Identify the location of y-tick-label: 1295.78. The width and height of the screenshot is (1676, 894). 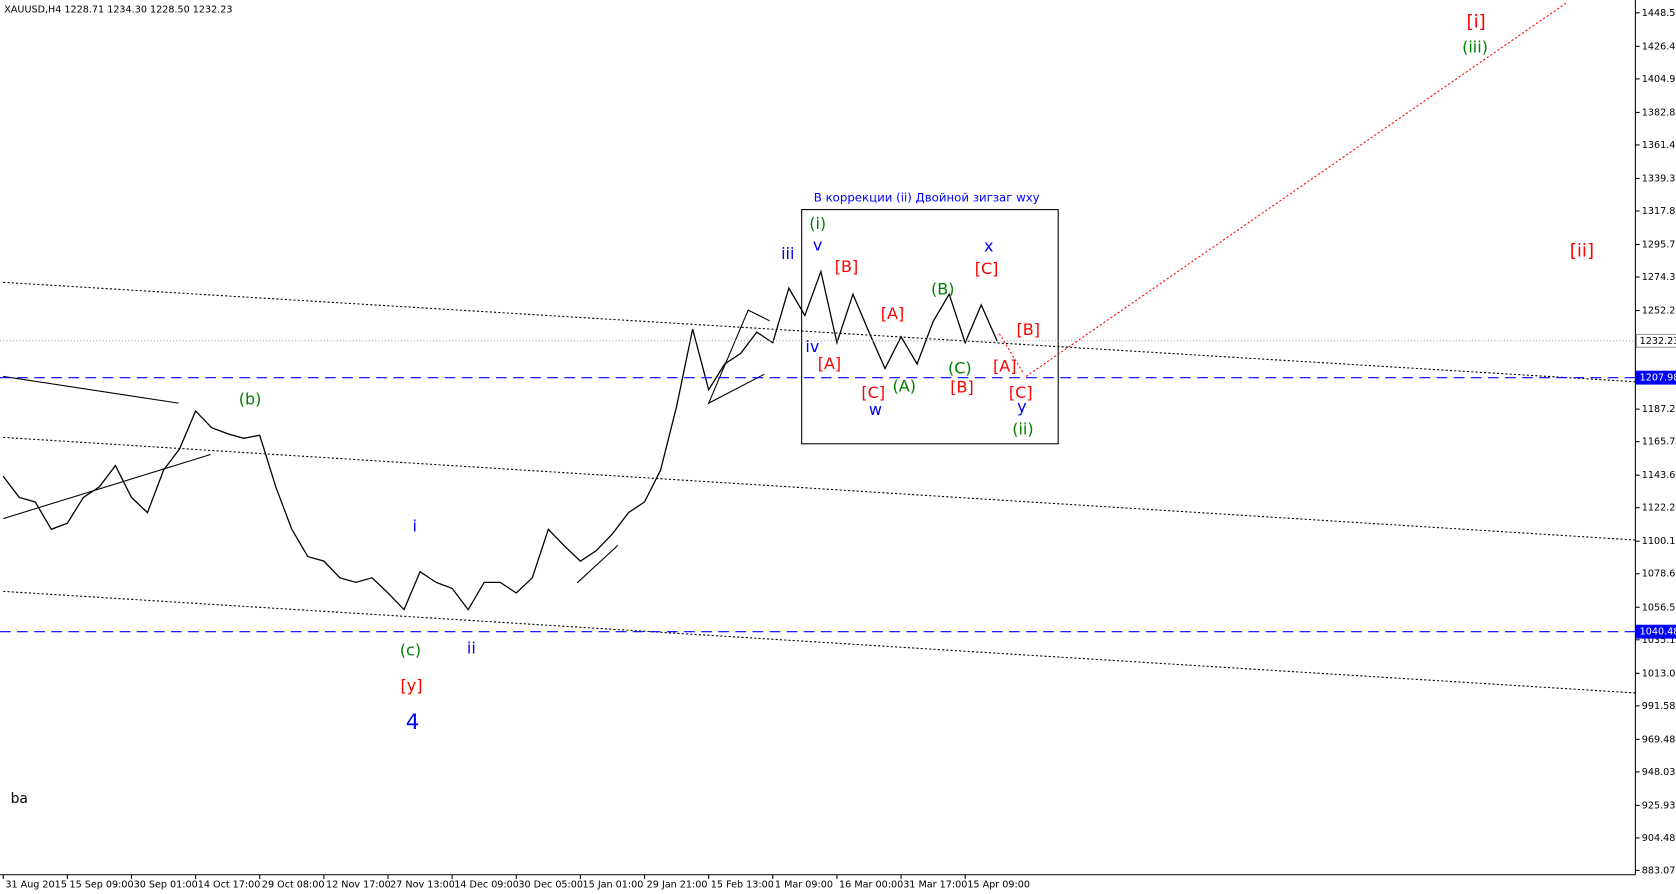
(1659, 244).